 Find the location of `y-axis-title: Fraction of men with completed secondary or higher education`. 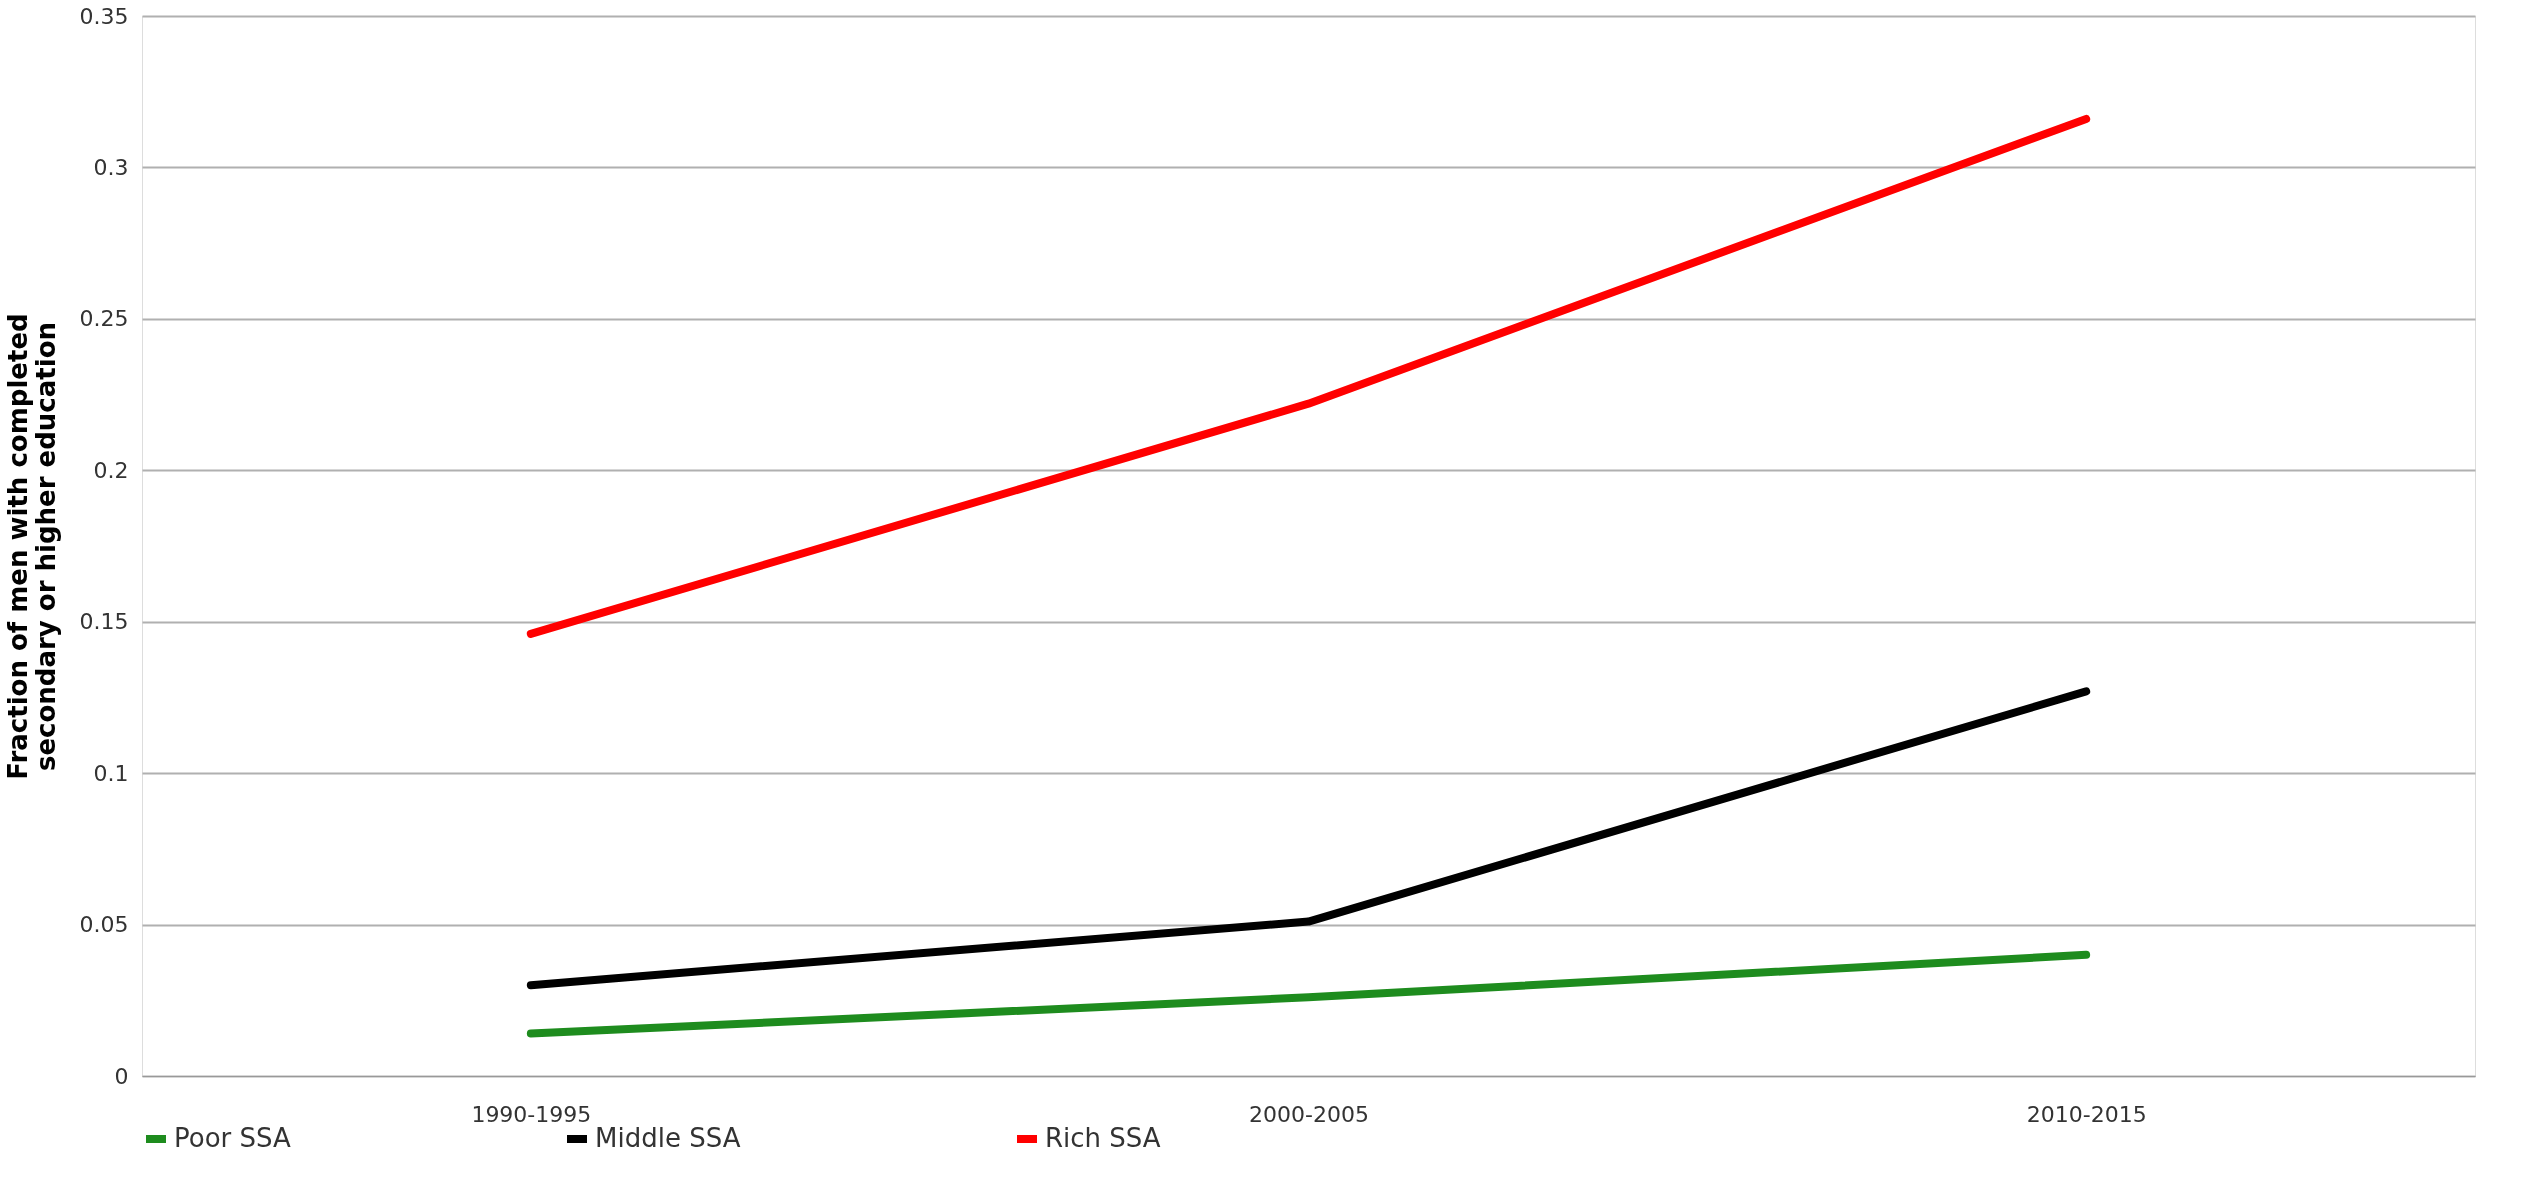

y-axis-title: Fraction of men with completed secondary or higher education is located at coordinates (31, 546).